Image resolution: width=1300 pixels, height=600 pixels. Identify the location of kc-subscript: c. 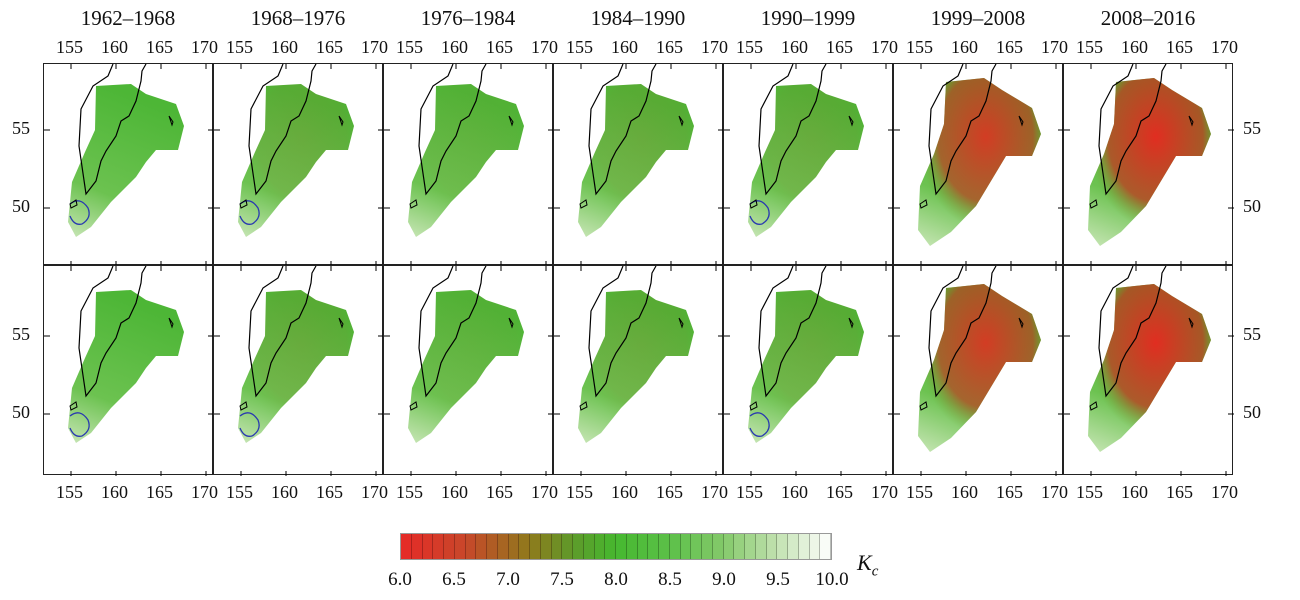
(875, 571).